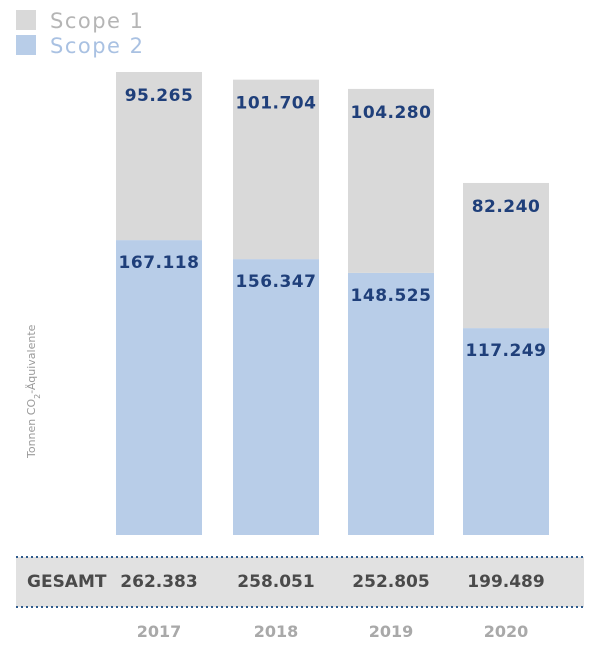  Describe the element at coordinates (390, 582) in the screenshot. I see `total-value-2019: 252.805` at that location.